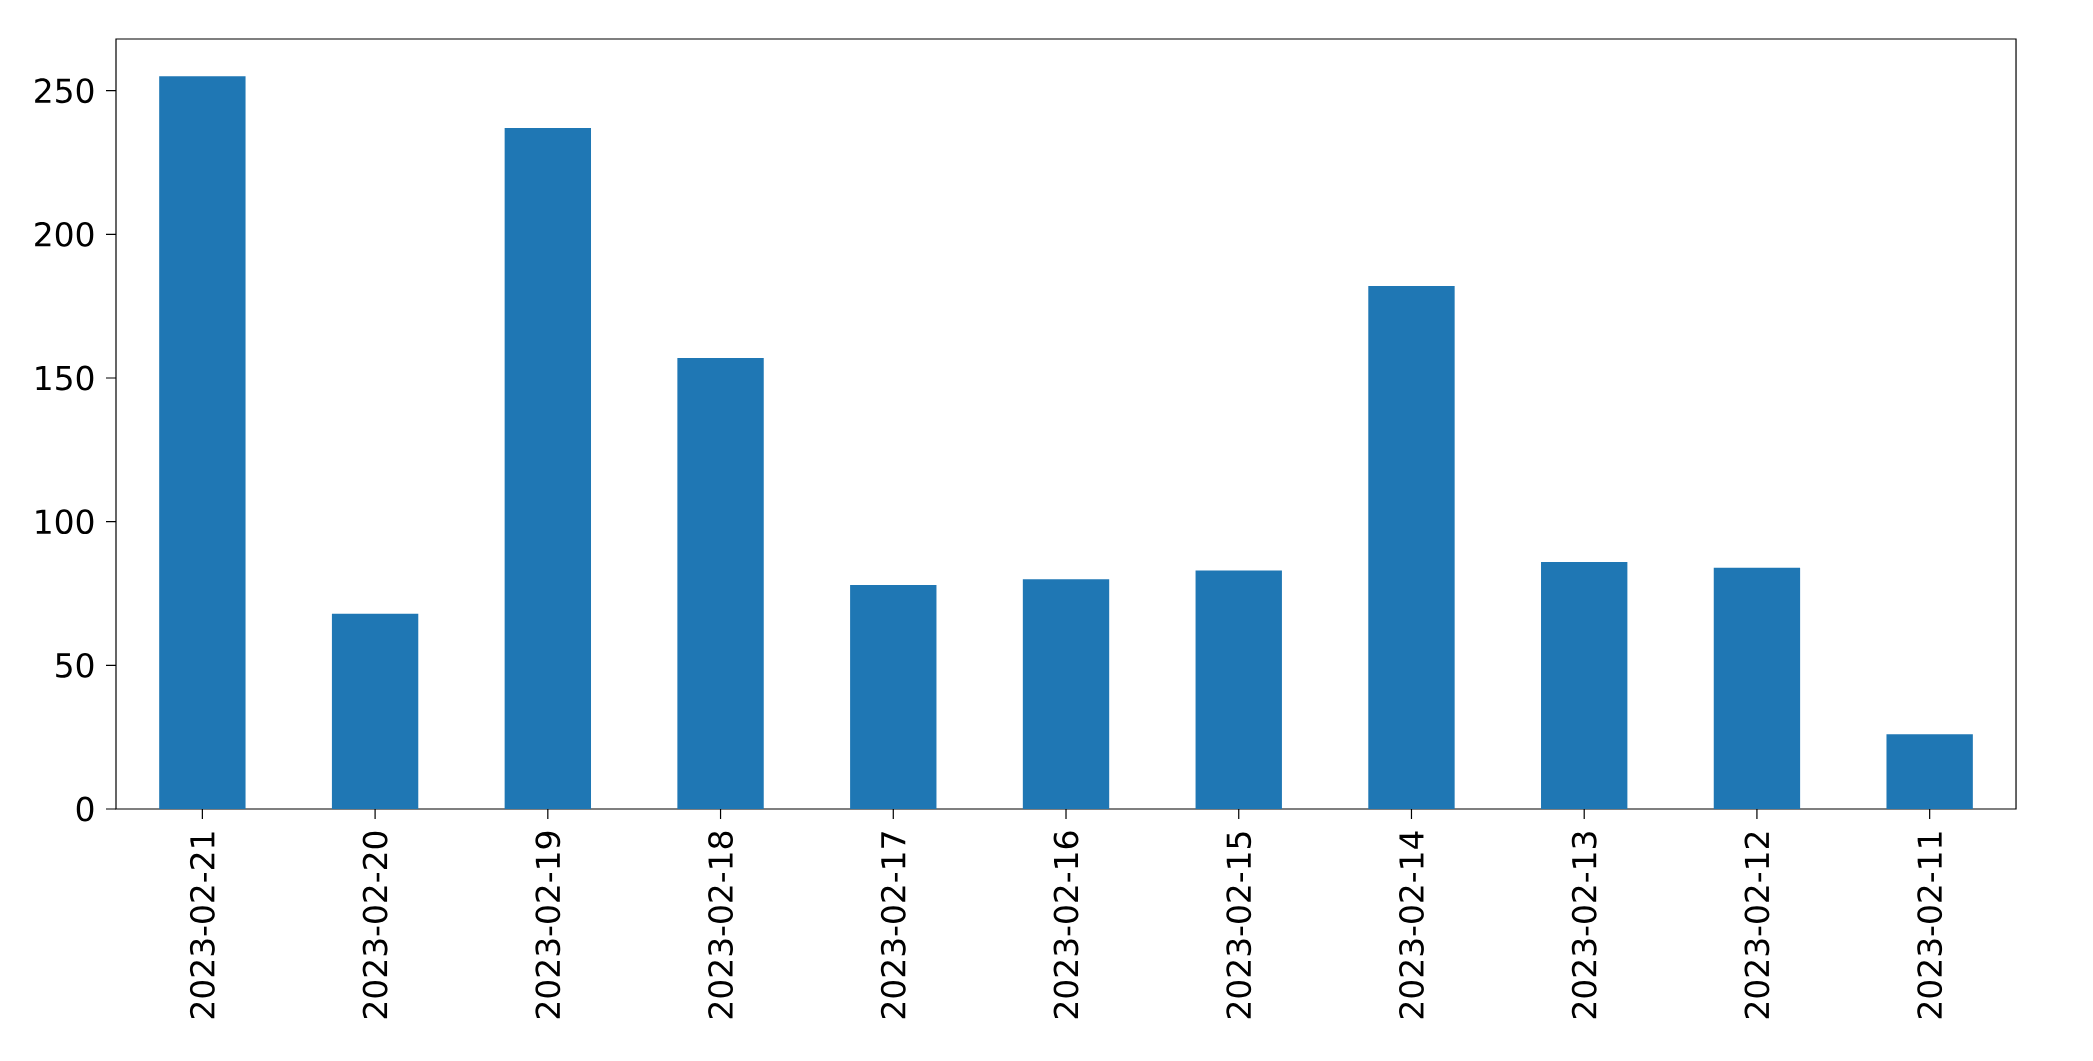 This screenshot has height=1061, width=2093. Describe the element at coordinates (202, 925) in the screenshot. I see `x-tick-label: 2023-02-21` at that location.